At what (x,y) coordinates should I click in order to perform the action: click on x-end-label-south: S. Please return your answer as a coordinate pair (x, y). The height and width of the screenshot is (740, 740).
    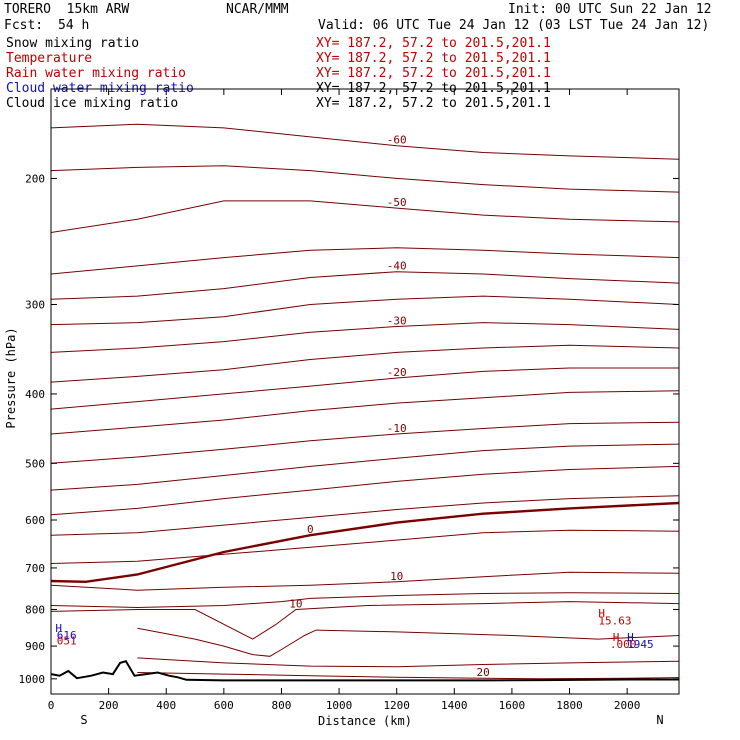
    Looking at the image, I should click on (83, 720).